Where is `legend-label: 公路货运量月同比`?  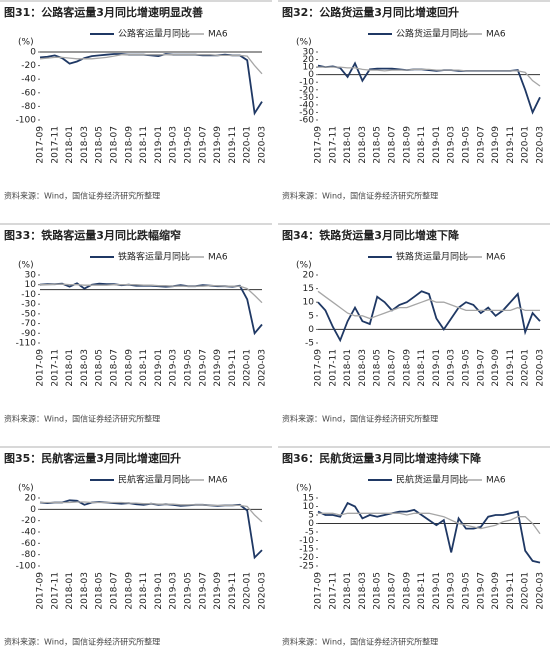
legend-label: 公路货运量月同比 is located at coordinates (432, 34).